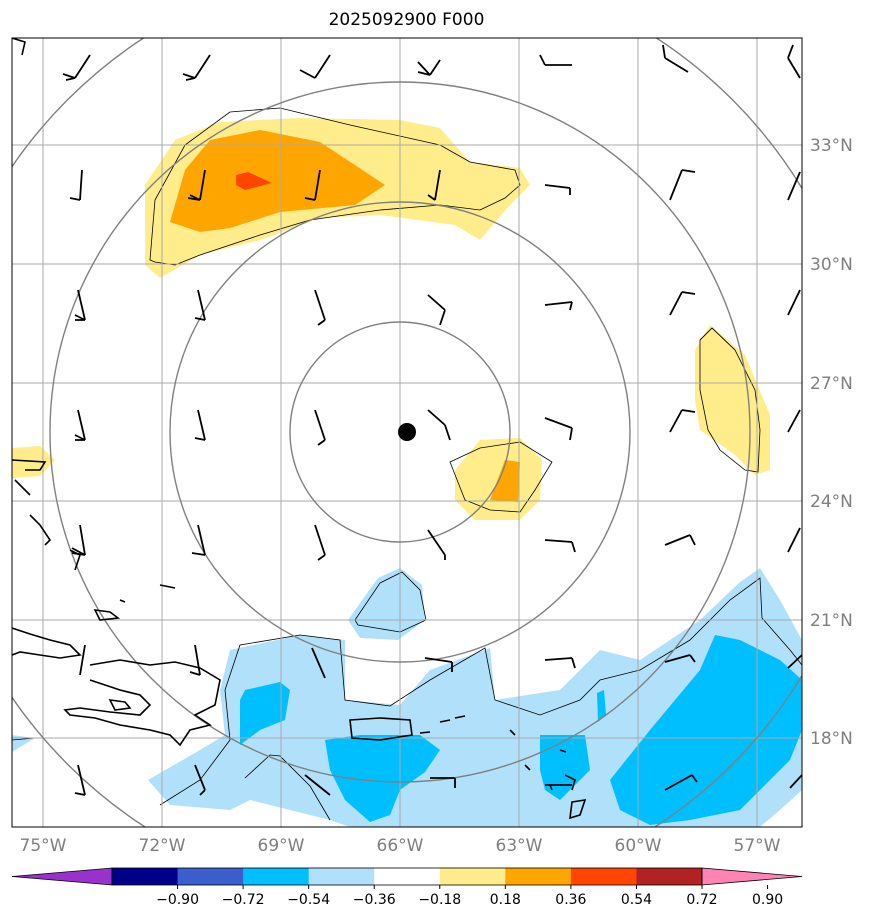 This screenshot has height=924, width=873. I want to click on red-anomaly-north, so click(254, 181).